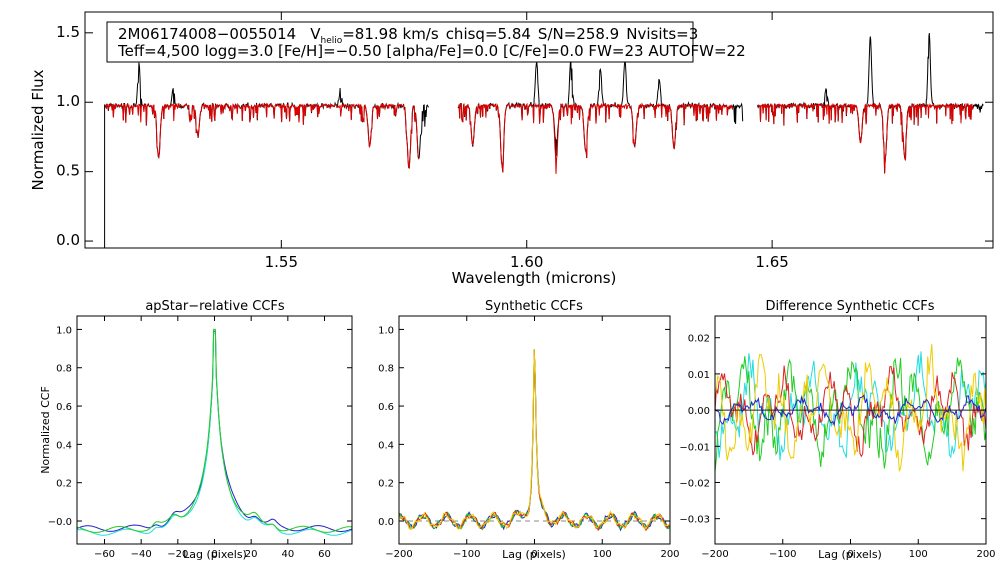 The width and height of the screenshot is (1008, 576). I want to click on apstar-xlabel: Lag (pixels), so click(215, 554).